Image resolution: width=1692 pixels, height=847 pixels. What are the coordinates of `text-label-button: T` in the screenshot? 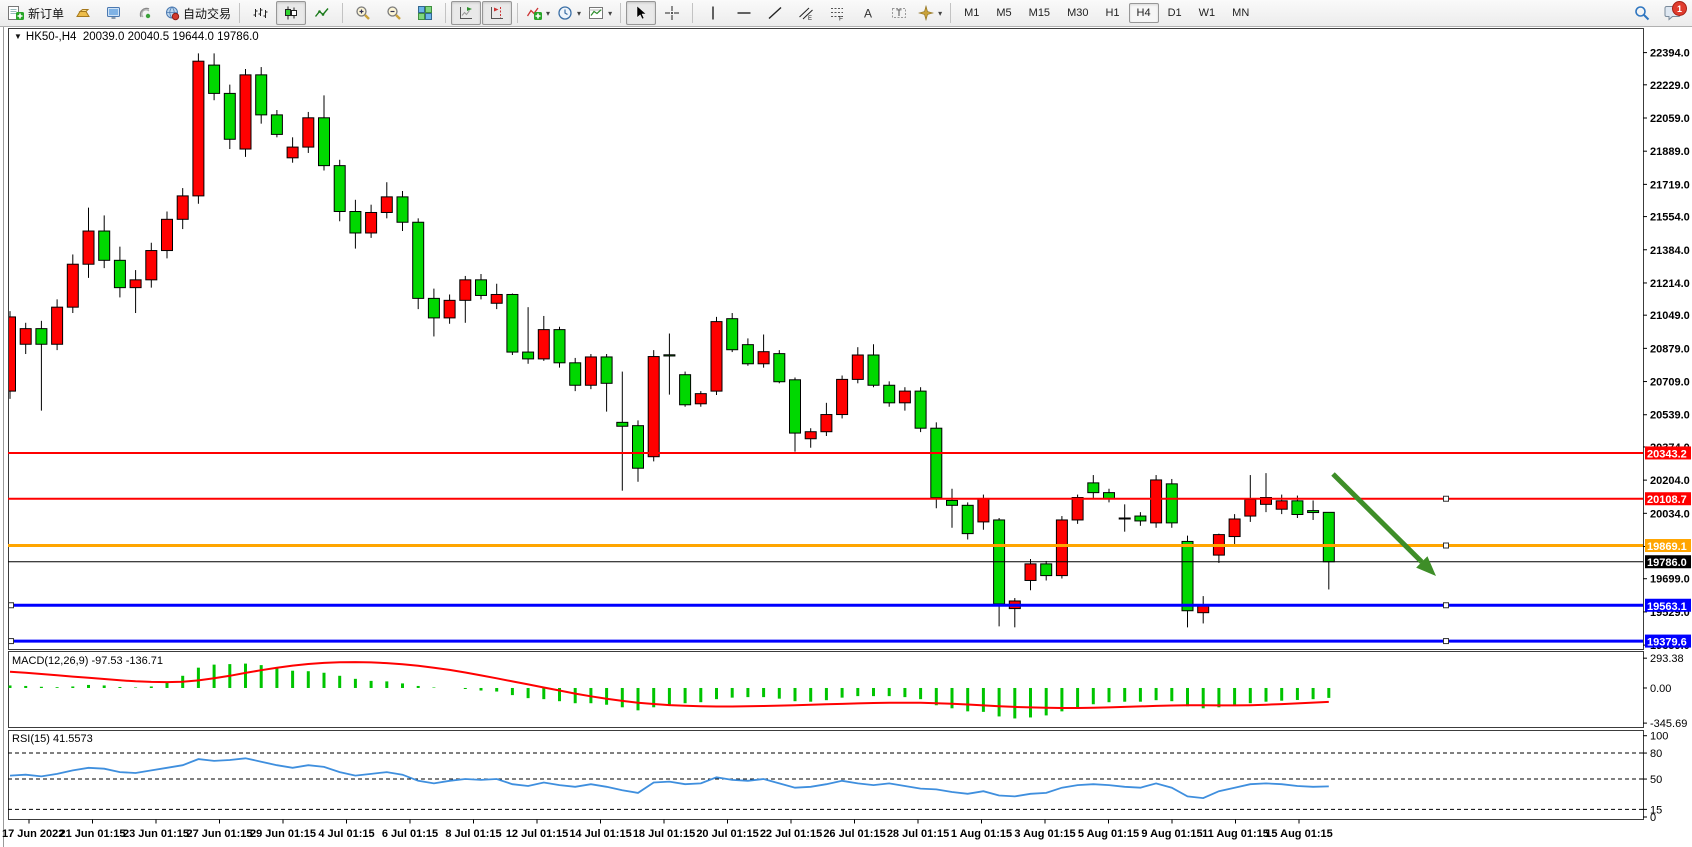 It's located at (899, 13).